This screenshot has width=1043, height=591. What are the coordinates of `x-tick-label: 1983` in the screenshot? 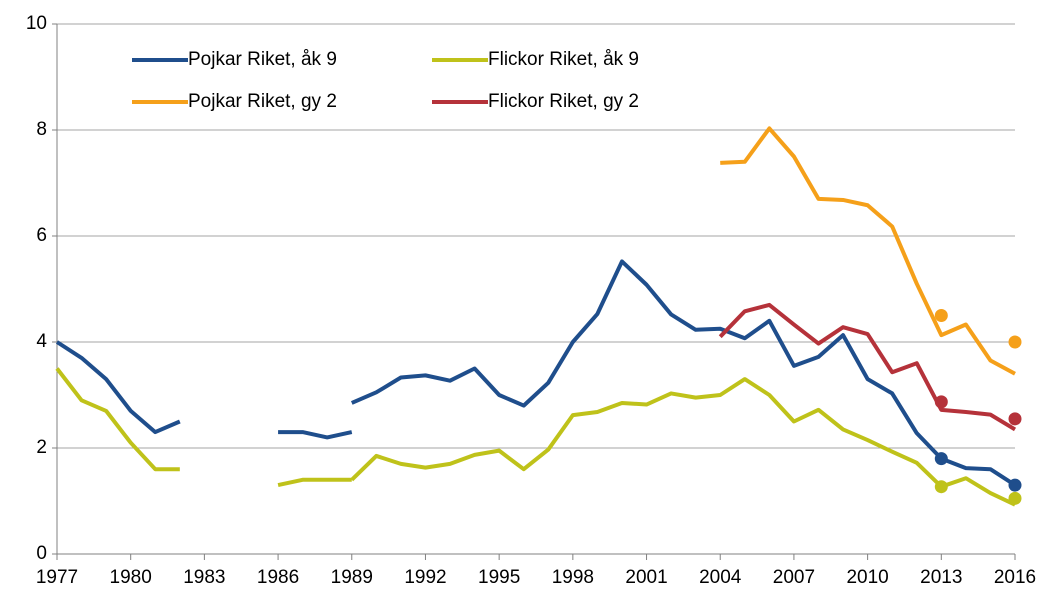 It's located at (204, 577).